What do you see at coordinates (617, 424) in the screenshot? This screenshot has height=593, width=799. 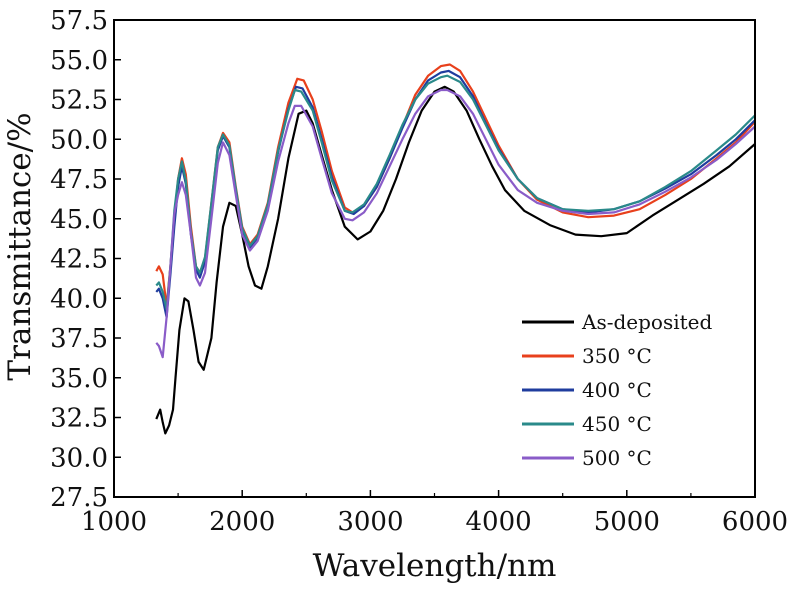 I see `legend-label-3: 450 °C` at bounding box center [617, 424].